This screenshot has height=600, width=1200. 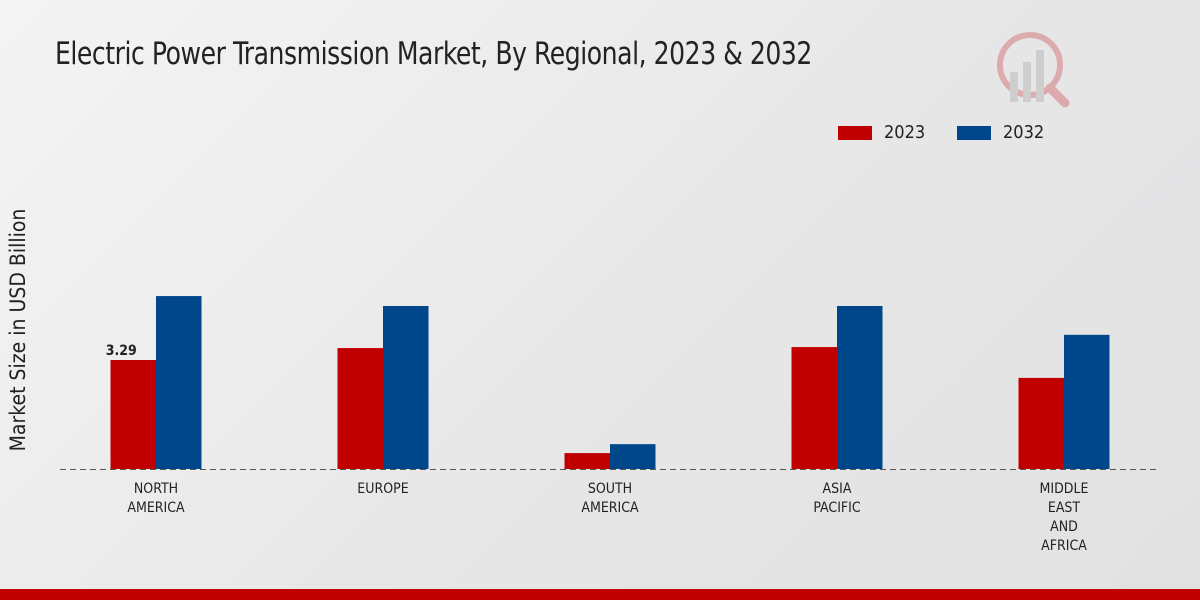 What do you see at coordinates (600, 594) in the screenshot?
I see `footer-bar` at bounding box center [600, 594].